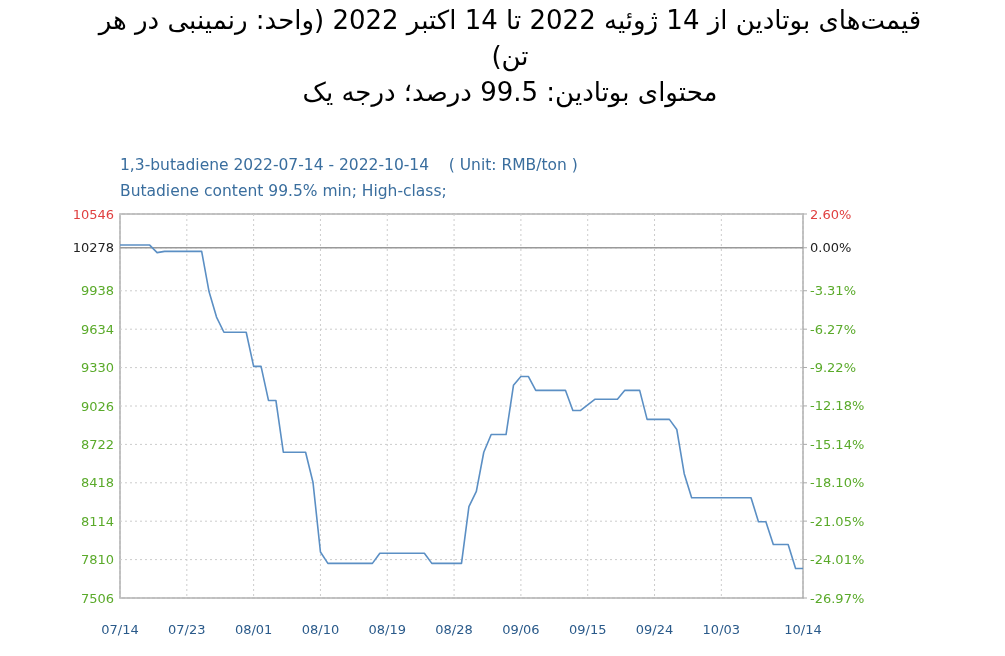 This screenshot has width=1005, height=656. What do you see at coordinates (454, 629) in the screenshot?
I see `x-tick-label: 08/28` at bounding box center [454, 629].